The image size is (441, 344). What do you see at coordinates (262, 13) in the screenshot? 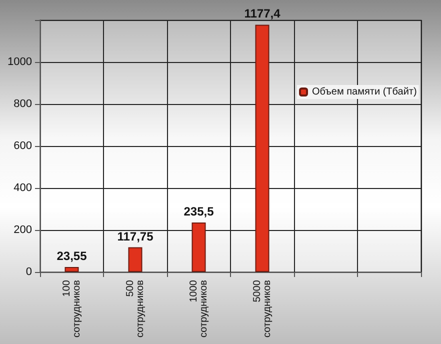
I see `data-label: 1177,4` at bounding box center [262, 13].